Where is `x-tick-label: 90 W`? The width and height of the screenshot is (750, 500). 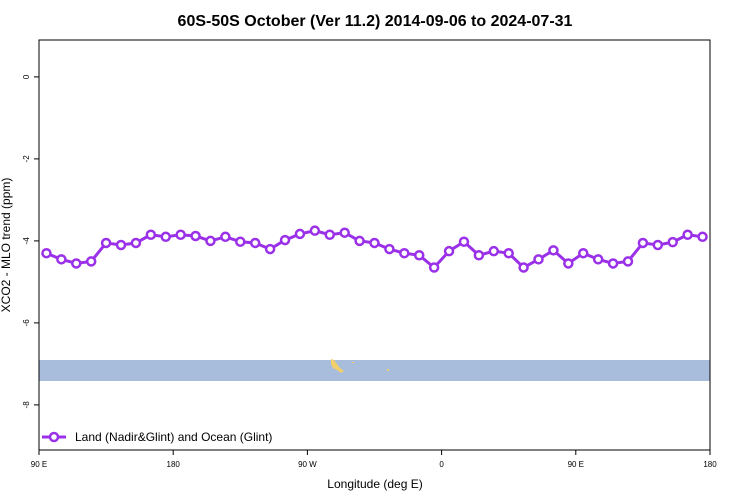 x-tick-label: 90 W is located at coordinates (307, 464).